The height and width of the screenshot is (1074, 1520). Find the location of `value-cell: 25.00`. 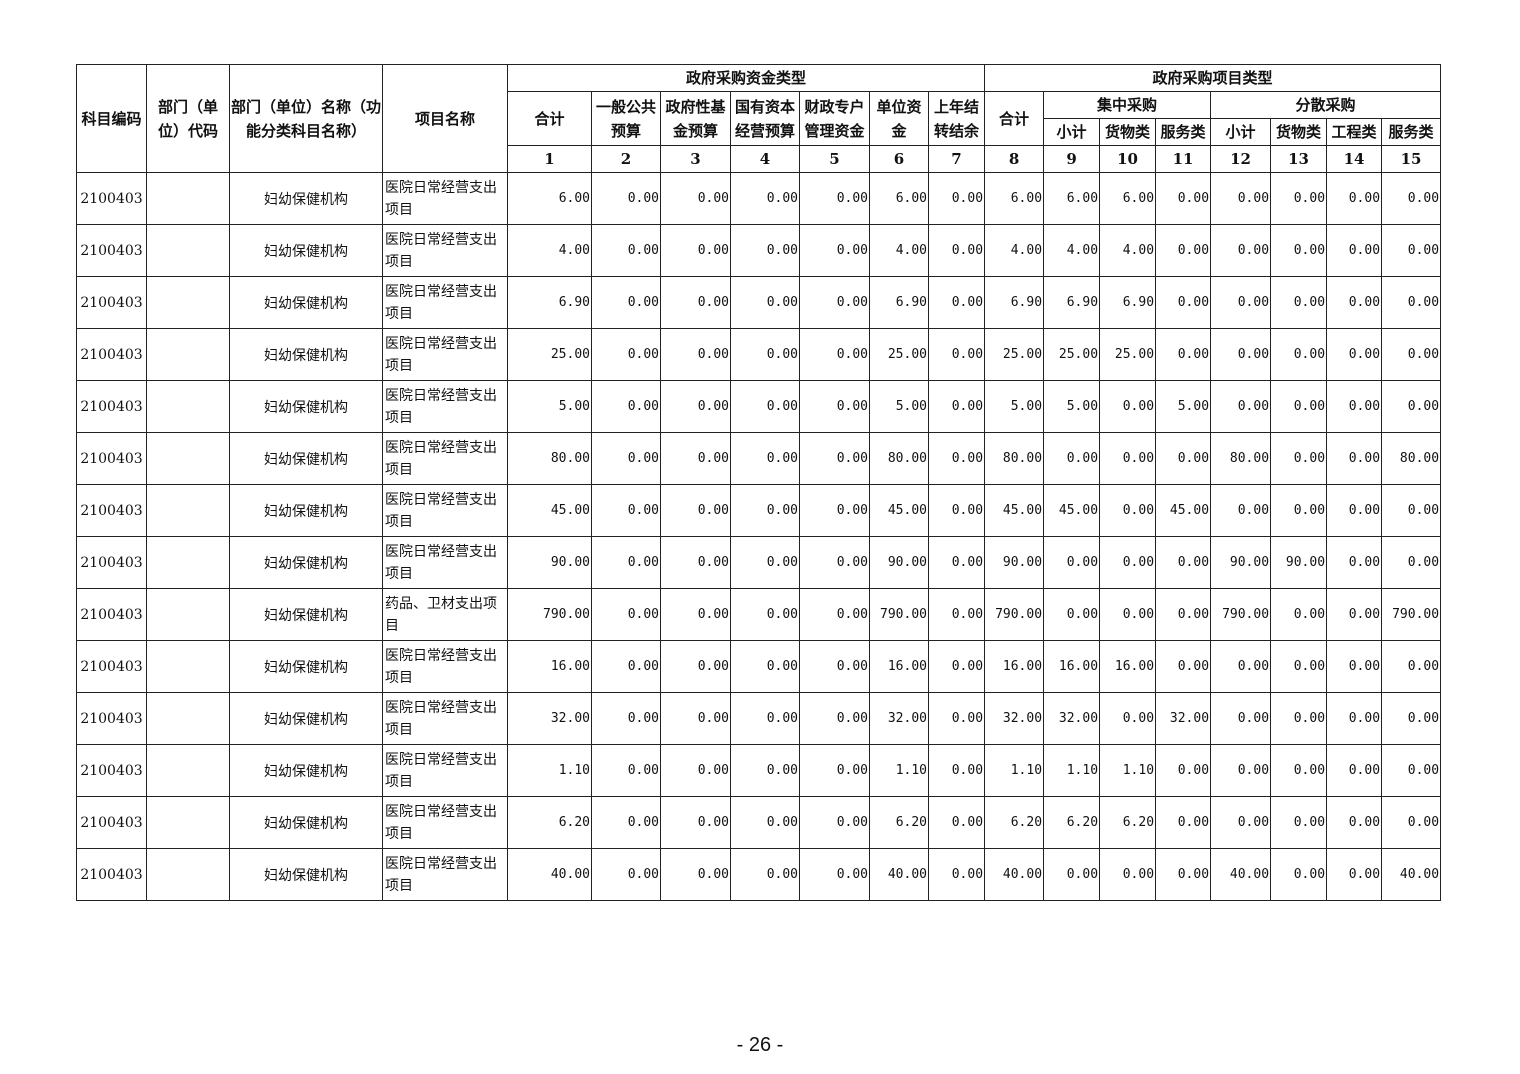

value-cell: 25.00 is located at coordinates (1072, 354).